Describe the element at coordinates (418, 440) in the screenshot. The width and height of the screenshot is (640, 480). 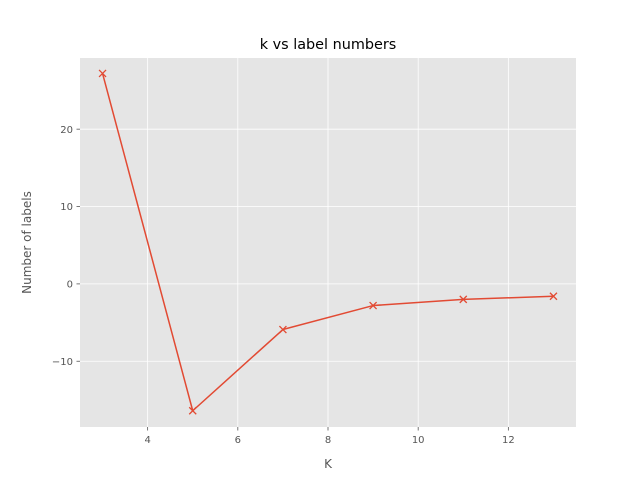
I see `x-tick-label: 10` at that location.